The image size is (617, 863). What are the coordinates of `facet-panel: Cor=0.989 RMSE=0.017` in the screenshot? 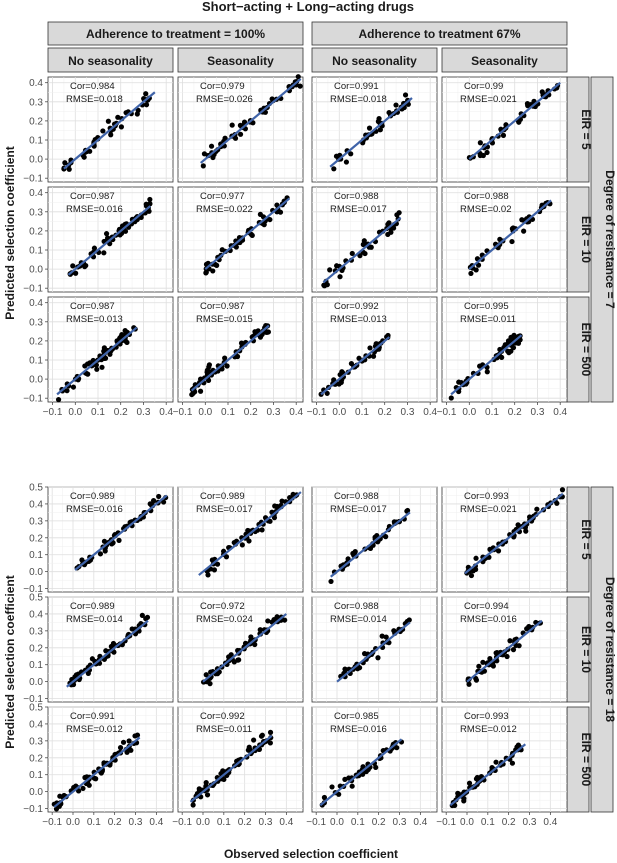 It's located at (240, 539).